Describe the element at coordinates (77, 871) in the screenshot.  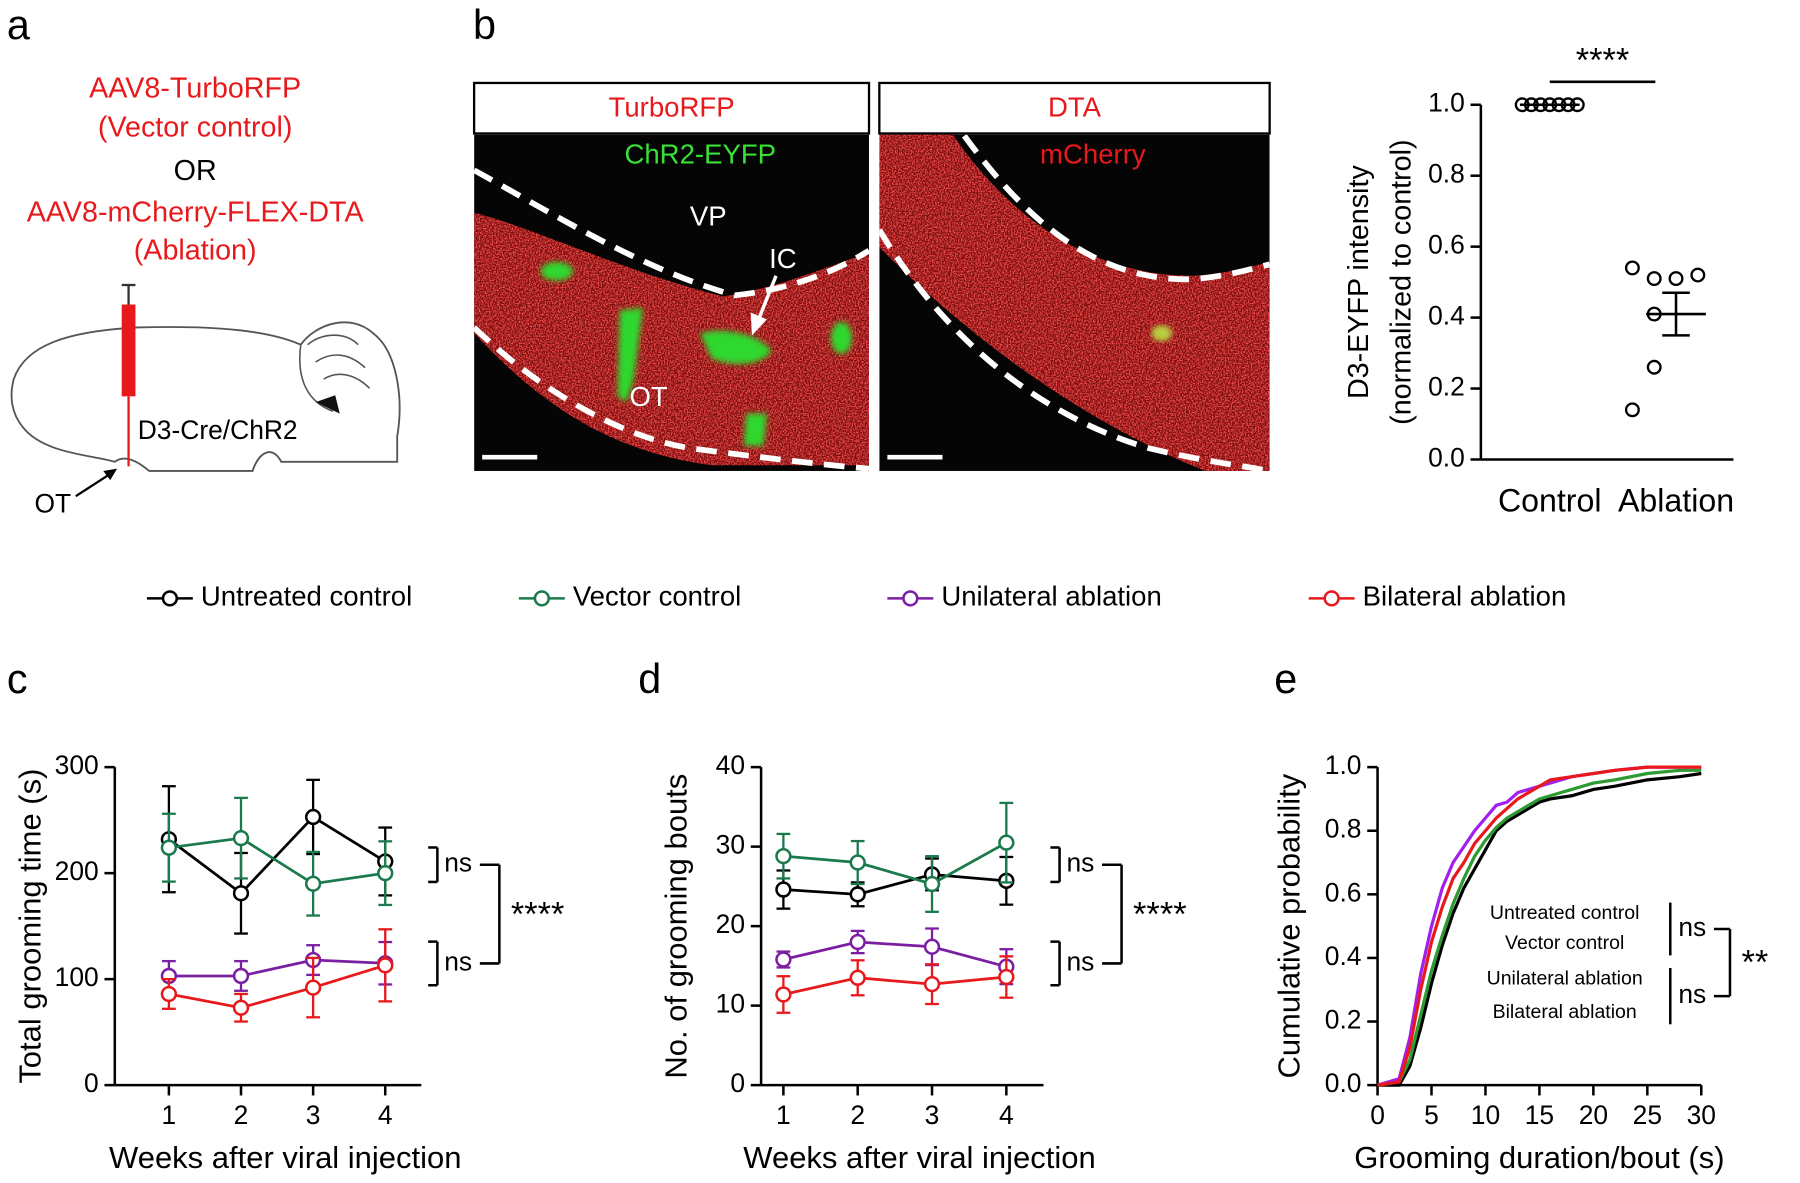
I see `y-tick-label: 200` at that location.